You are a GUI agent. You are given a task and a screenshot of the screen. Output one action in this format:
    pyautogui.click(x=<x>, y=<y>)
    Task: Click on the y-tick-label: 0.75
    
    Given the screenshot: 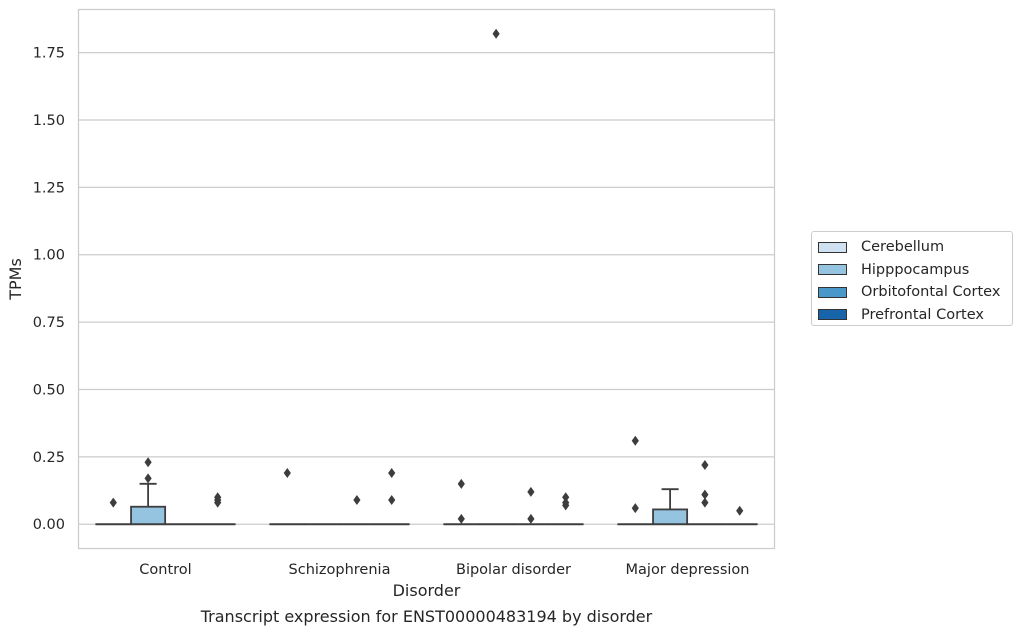 What is the action you would take?
    pyautogui.click(x=49, y=323)
    